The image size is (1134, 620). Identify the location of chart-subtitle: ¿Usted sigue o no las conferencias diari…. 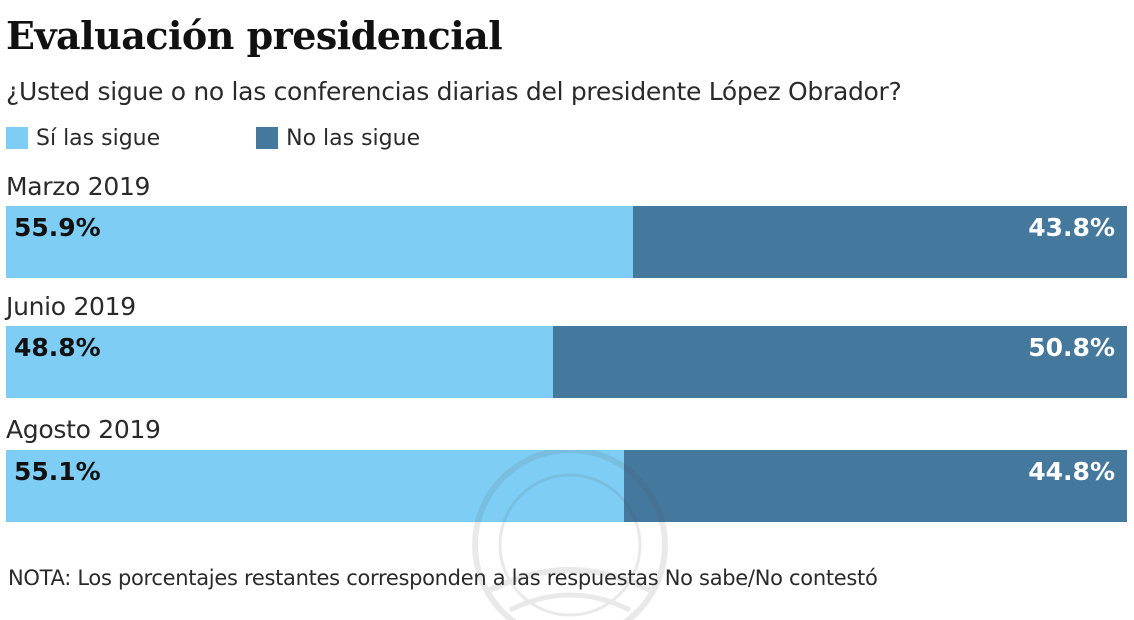
(454, 91).